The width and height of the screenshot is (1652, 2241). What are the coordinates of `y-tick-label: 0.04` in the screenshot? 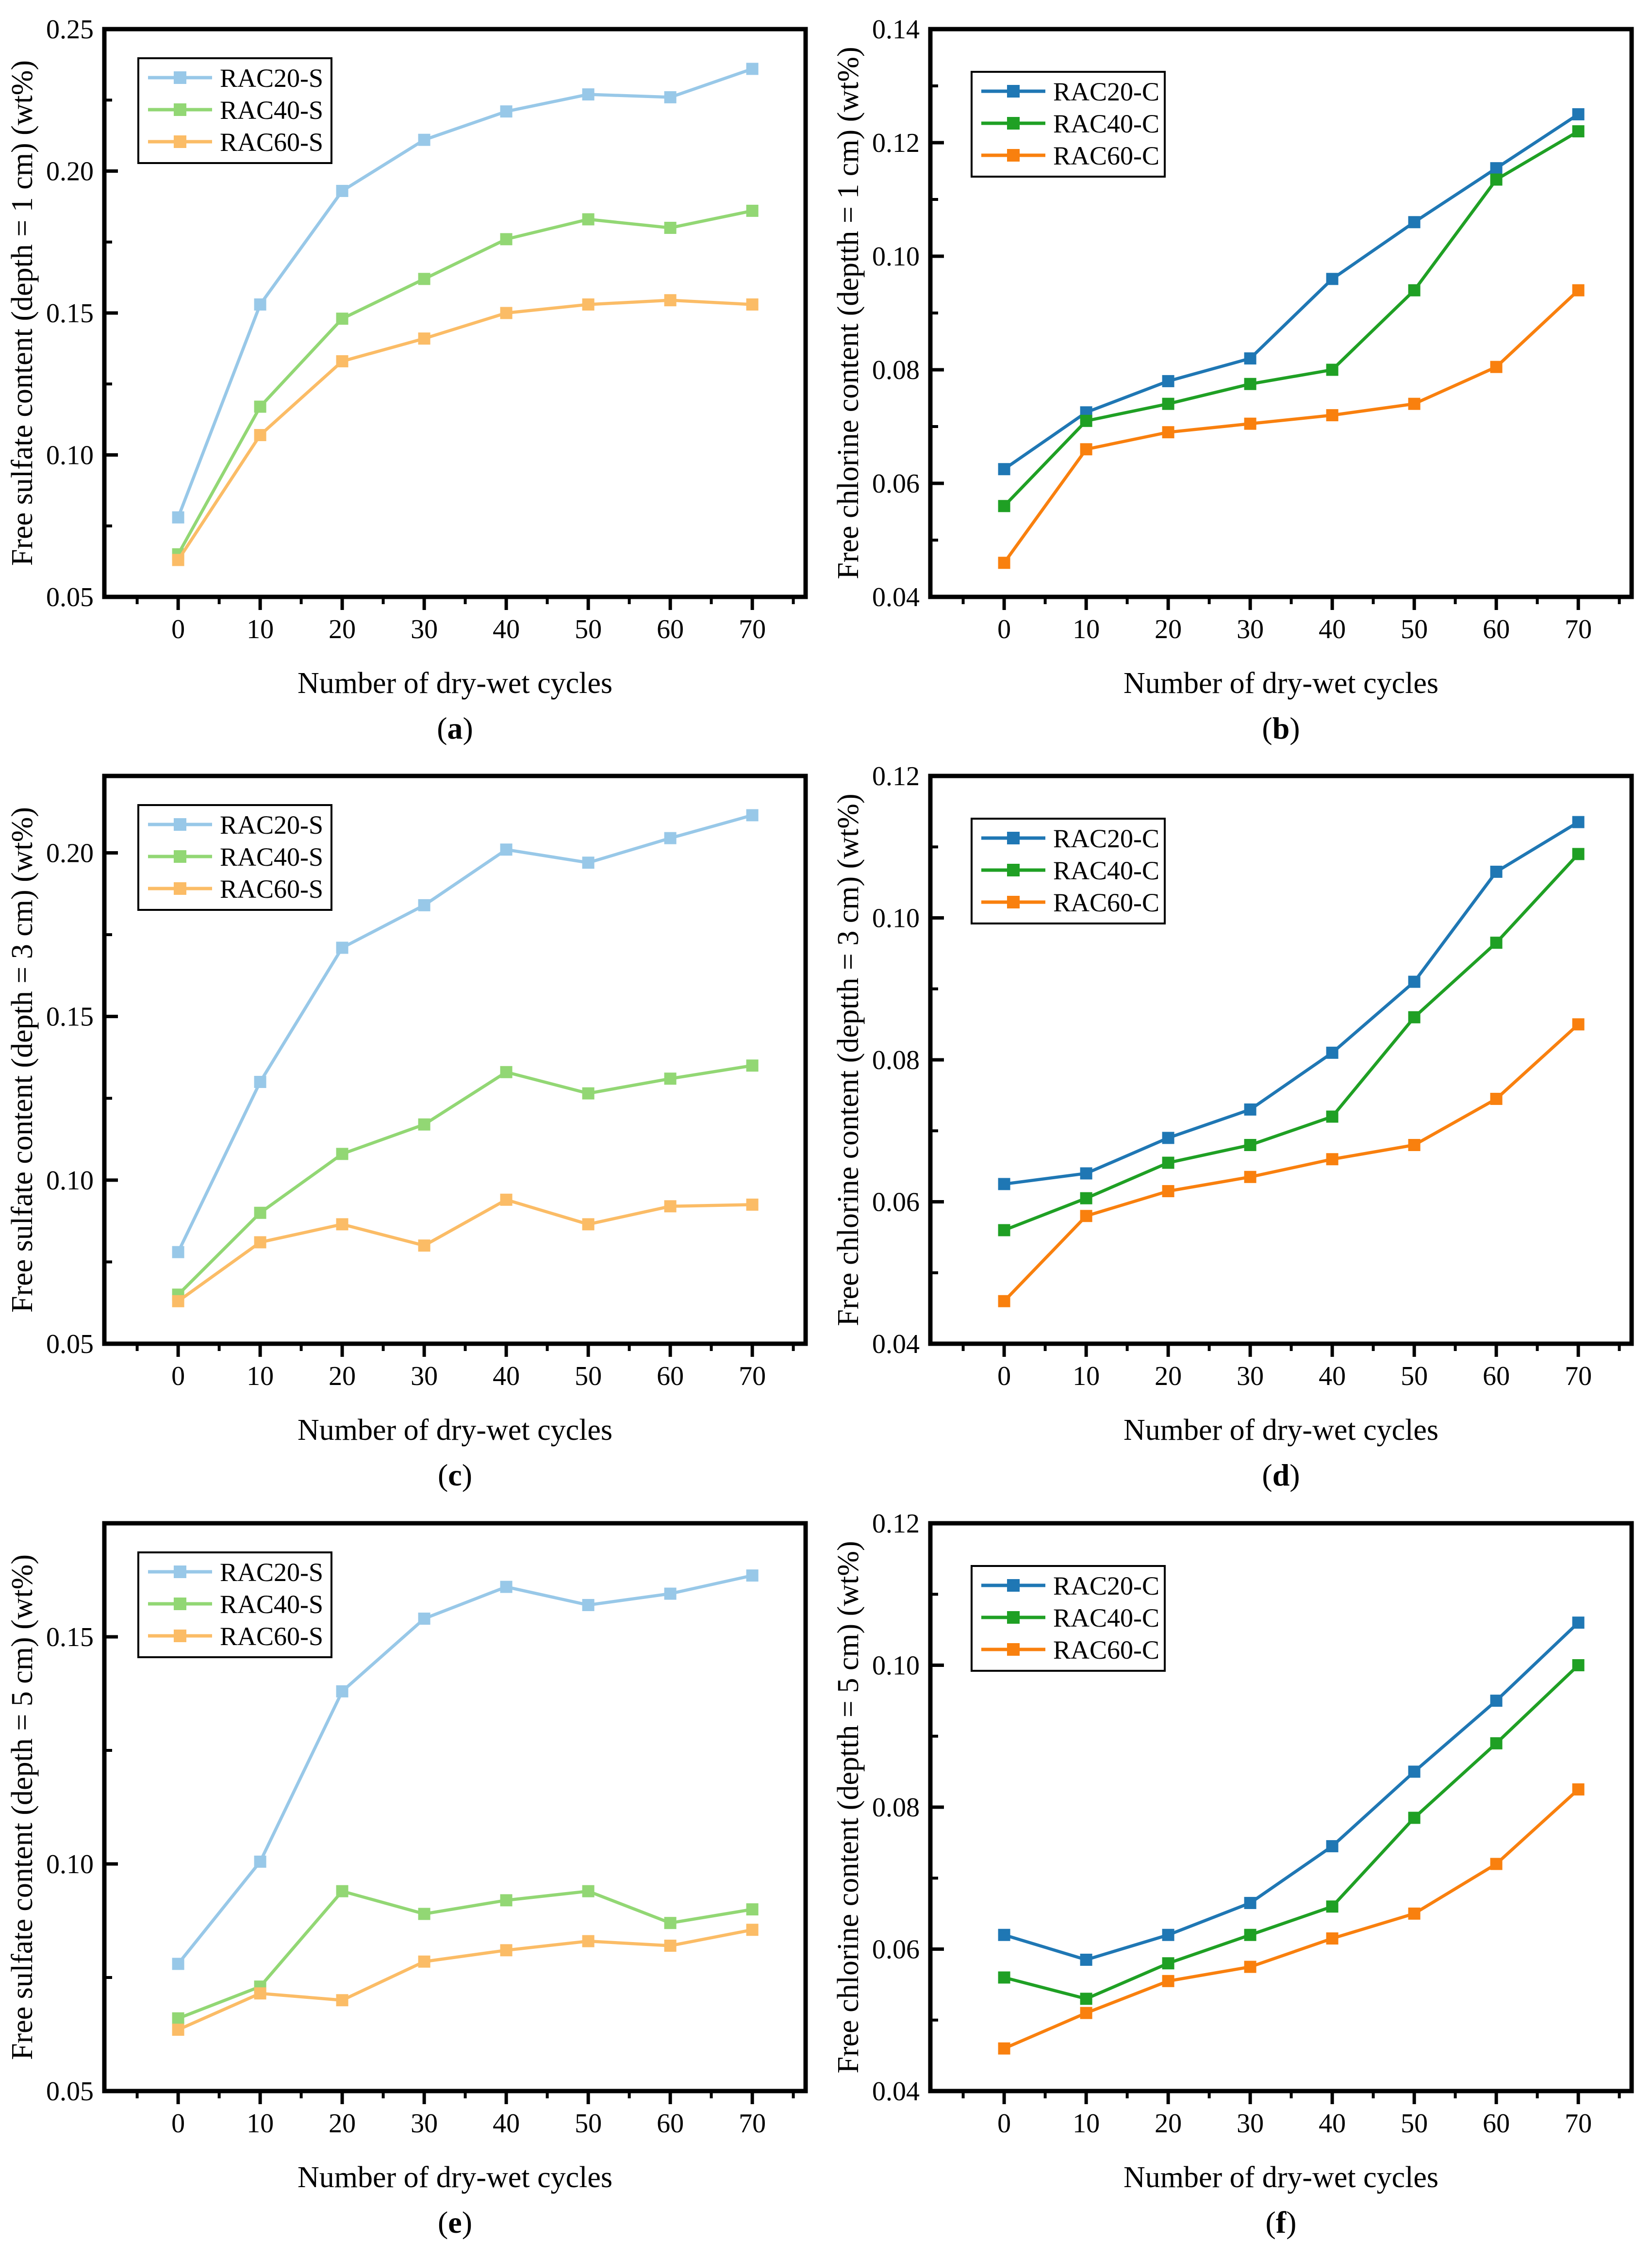 It's located at (896, 597).